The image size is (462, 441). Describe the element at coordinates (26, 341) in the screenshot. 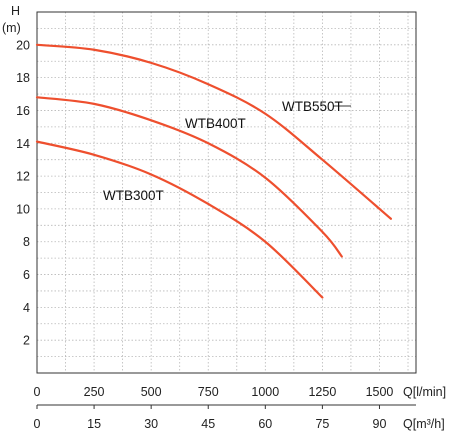

I see `y-tick-label: 2` at that location.